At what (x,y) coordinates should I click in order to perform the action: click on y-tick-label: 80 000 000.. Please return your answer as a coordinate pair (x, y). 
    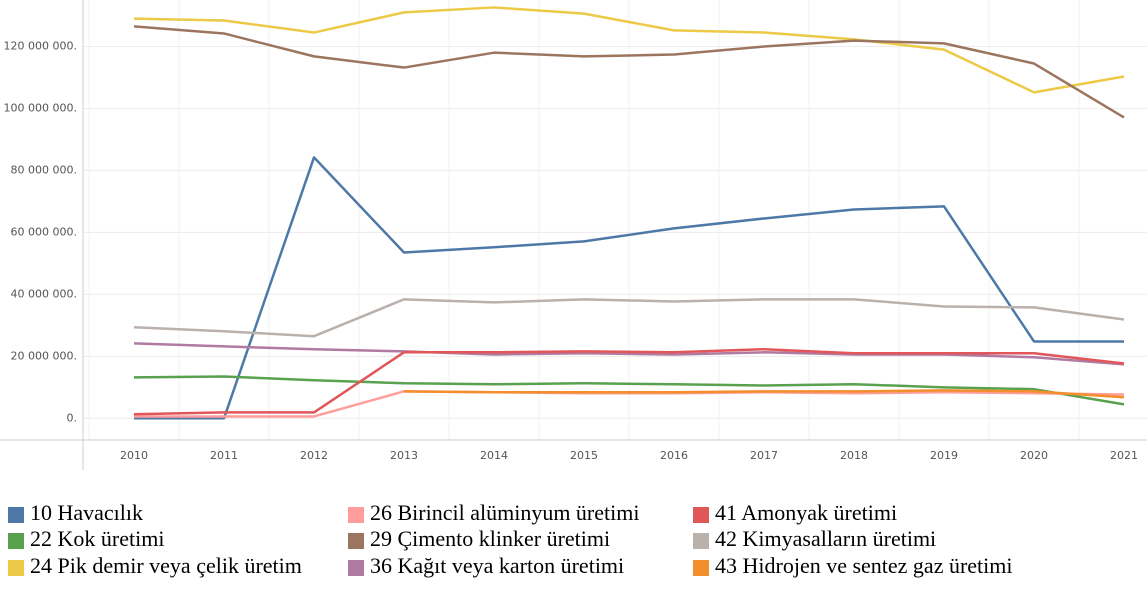
    Looking at the image, I should click on (44, 169).